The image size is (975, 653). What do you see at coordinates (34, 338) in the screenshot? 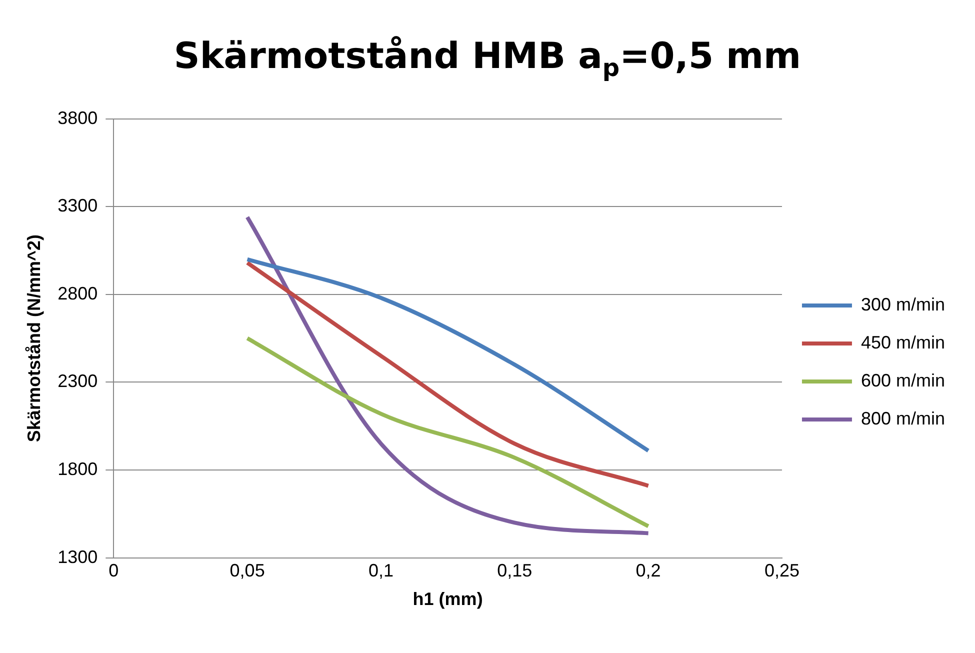
I see `y-axis-title: Skärmotstånd (N/mm^2)` at bounding box center [34, 338].